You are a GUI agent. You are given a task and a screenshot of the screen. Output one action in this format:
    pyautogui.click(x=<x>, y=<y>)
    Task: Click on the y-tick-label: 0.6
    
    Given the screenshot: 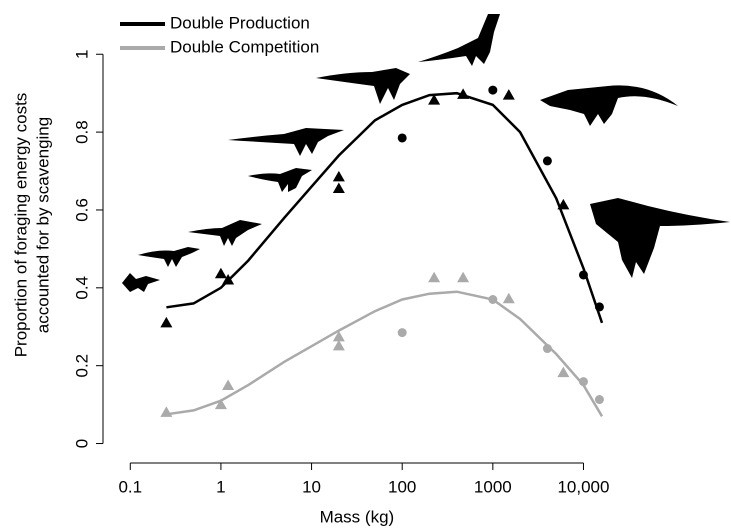 What is the action you would take?
    pyautogui.click(x=81, y=210)
    